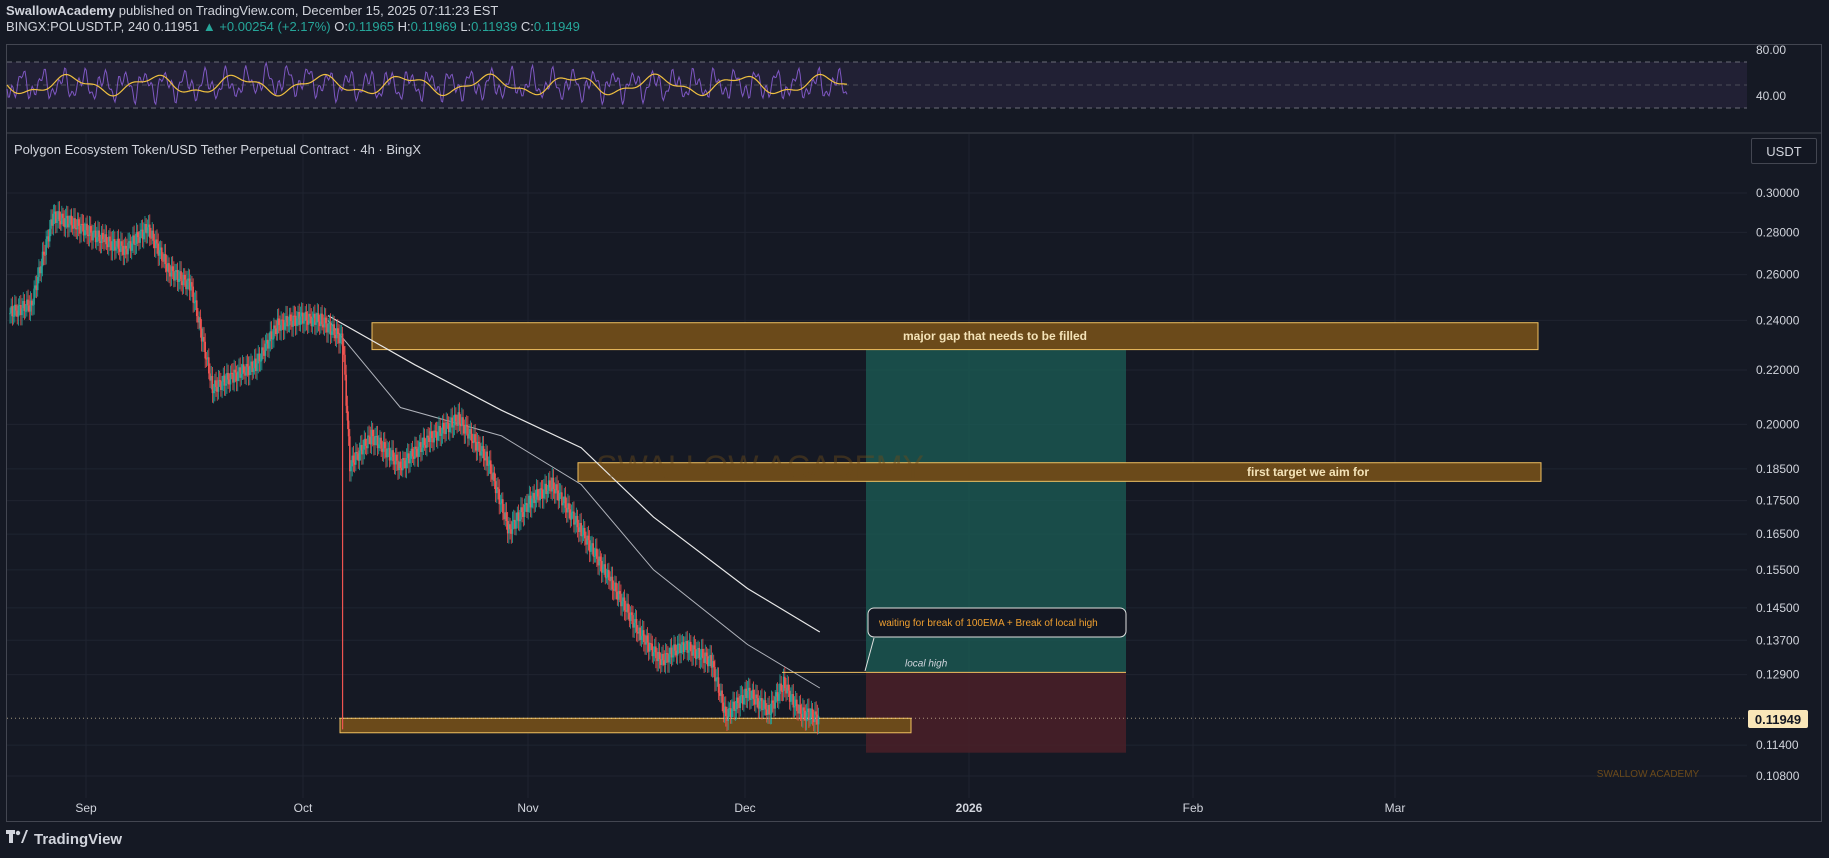  I want to click on callout-pointer, so click(869, 654).